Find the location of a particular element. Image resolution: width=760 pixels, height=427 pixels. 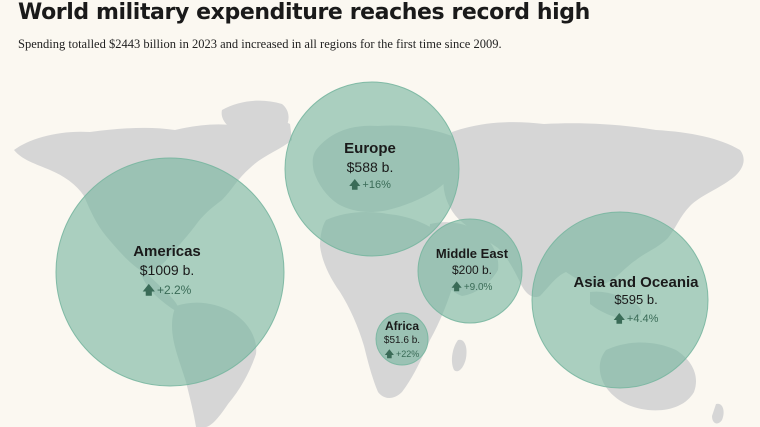

region-spending: $1009 b. is located at coordinates (167, 270).